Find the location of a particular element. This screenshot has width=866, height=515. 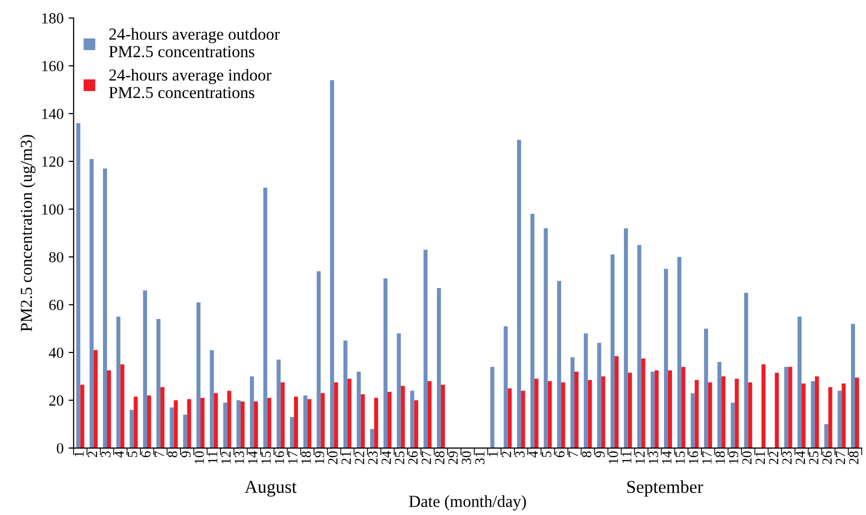

x-tick-label: 9 is located at coordinates (186, 454).